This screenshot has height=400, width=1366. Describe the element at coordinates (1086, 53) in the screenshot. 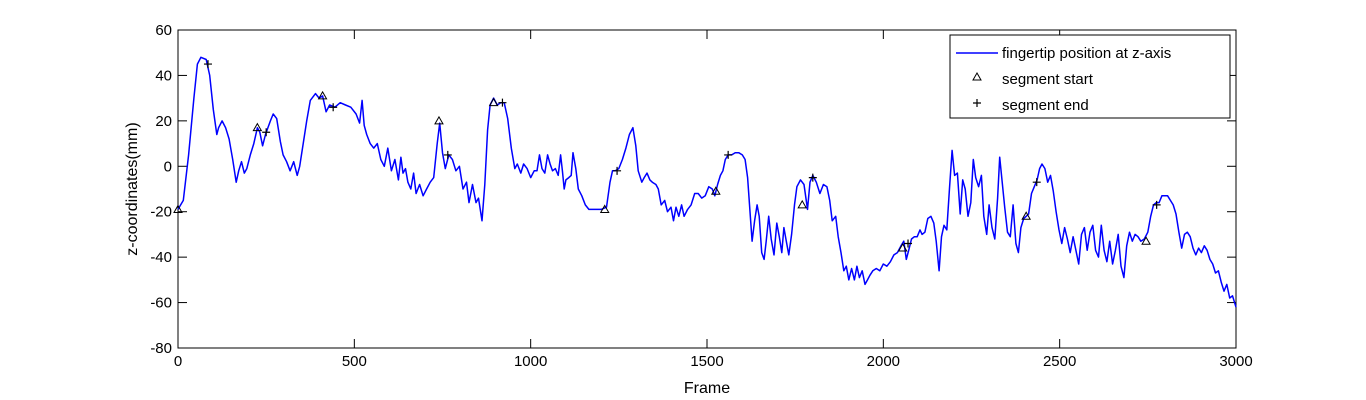

I see `legend-label-line: fingertip position at z-axis` at that location.